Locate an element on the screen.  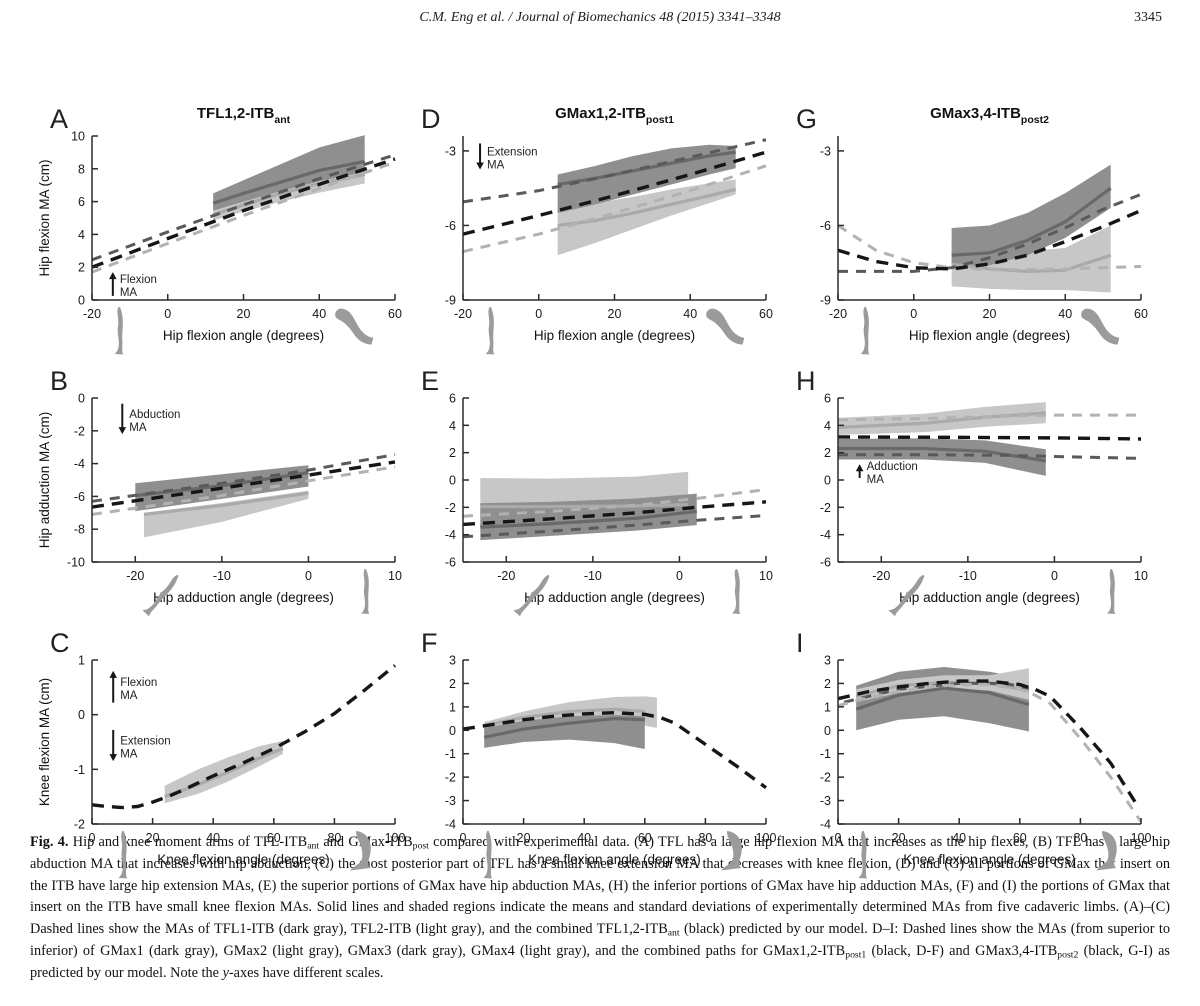
dark-gray-band is located at coordinates (1031, 216).